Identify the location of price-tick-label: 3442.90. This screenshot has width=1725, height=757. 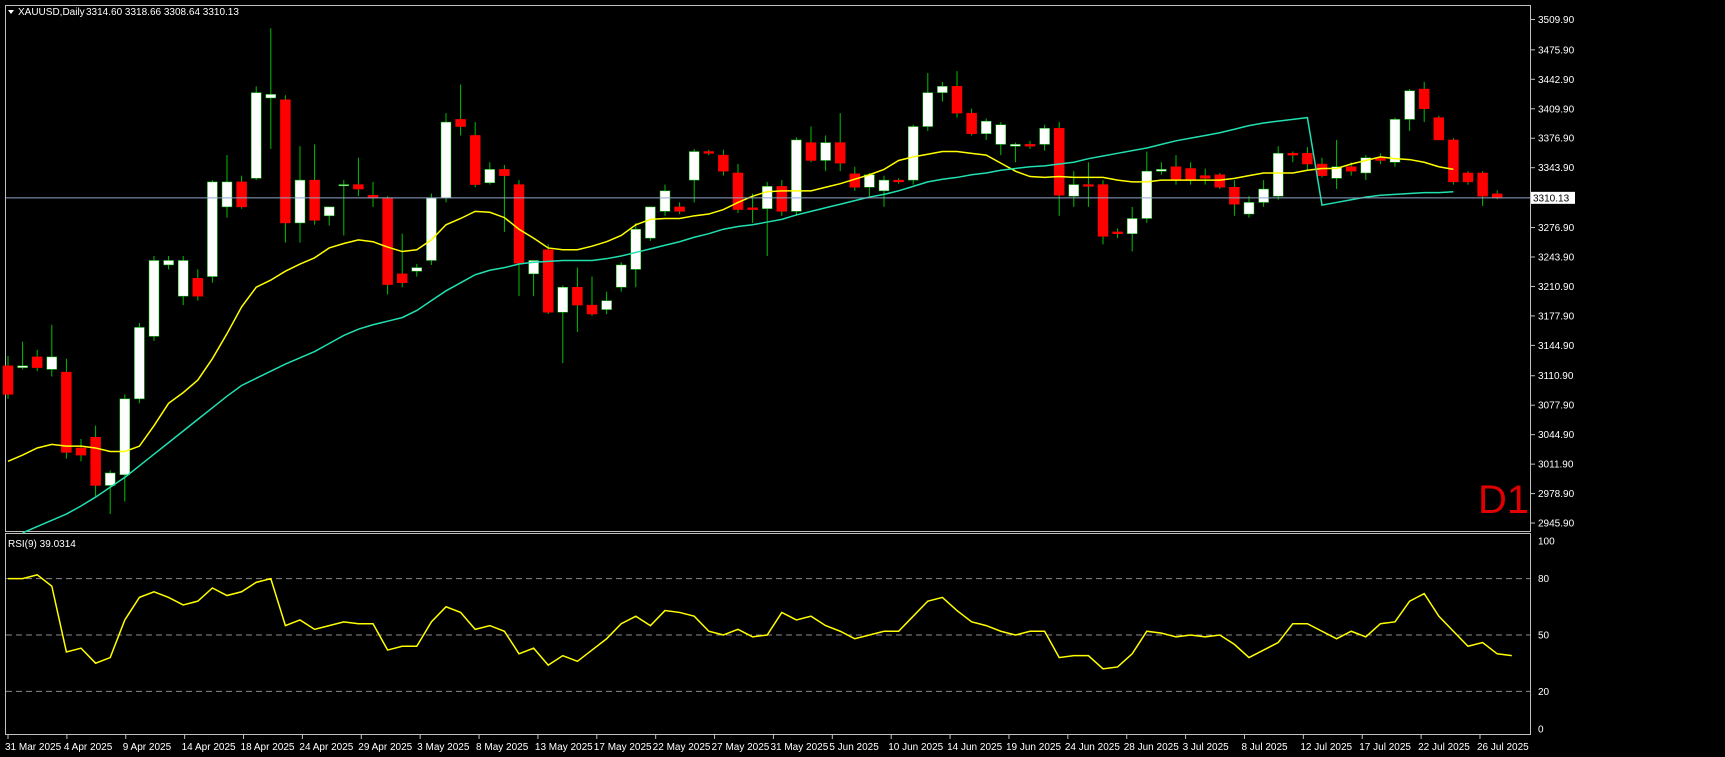
(1556, 80).